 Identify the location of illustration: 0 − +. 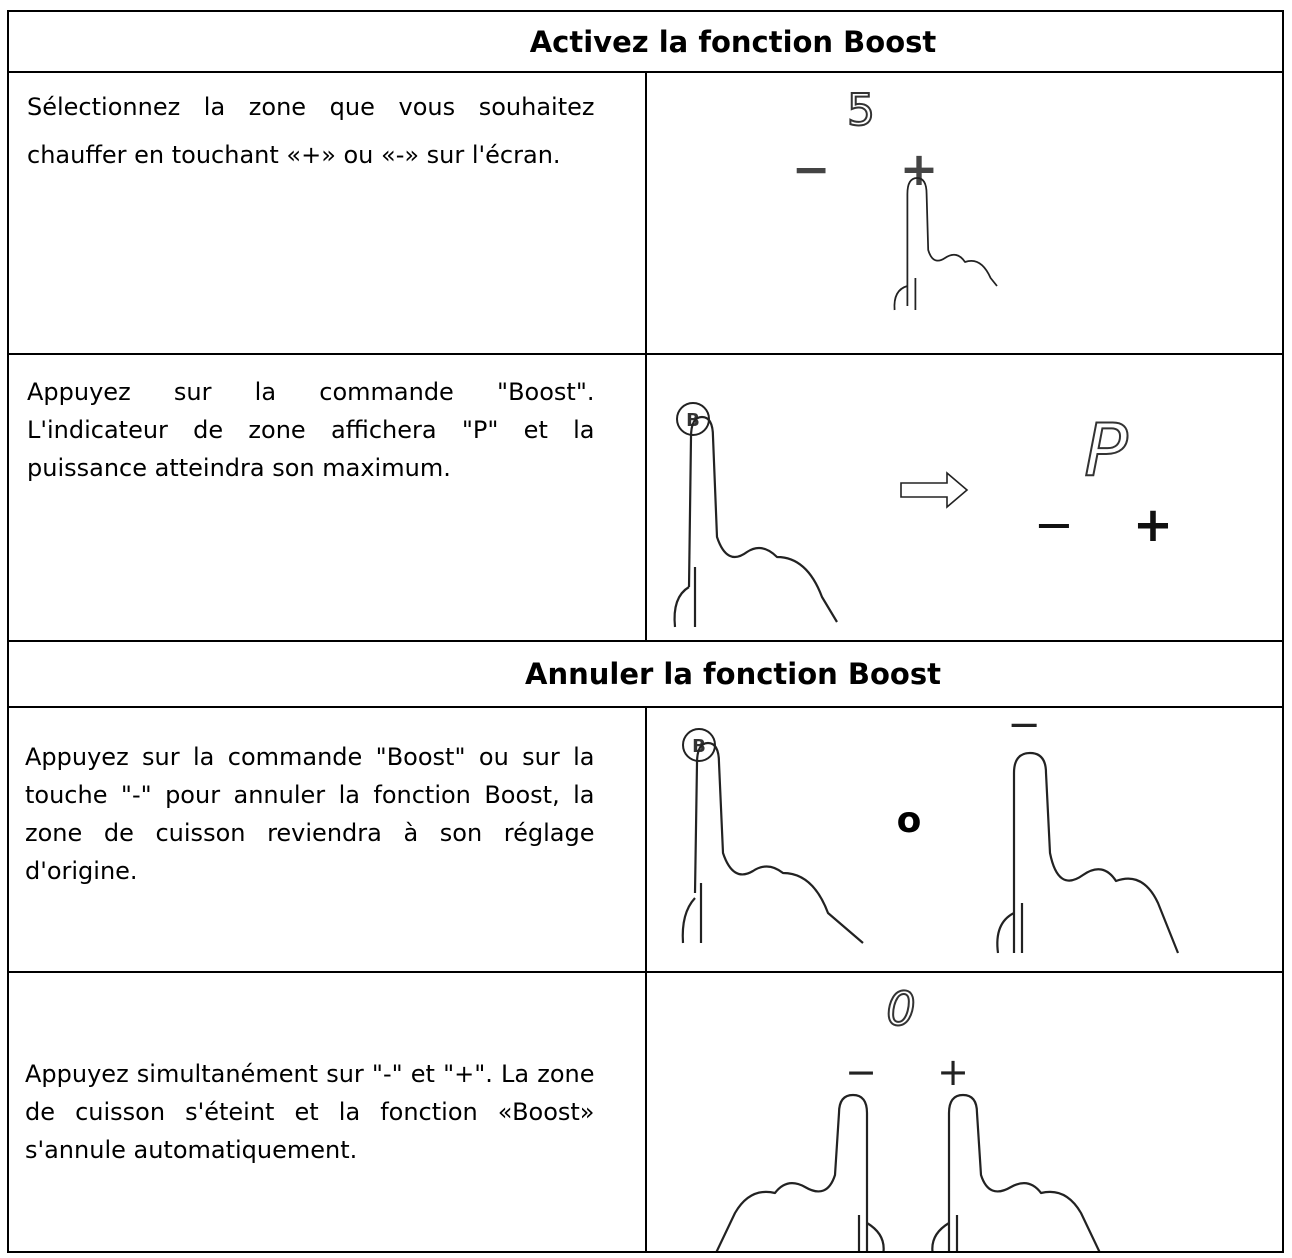
(907, 1116).